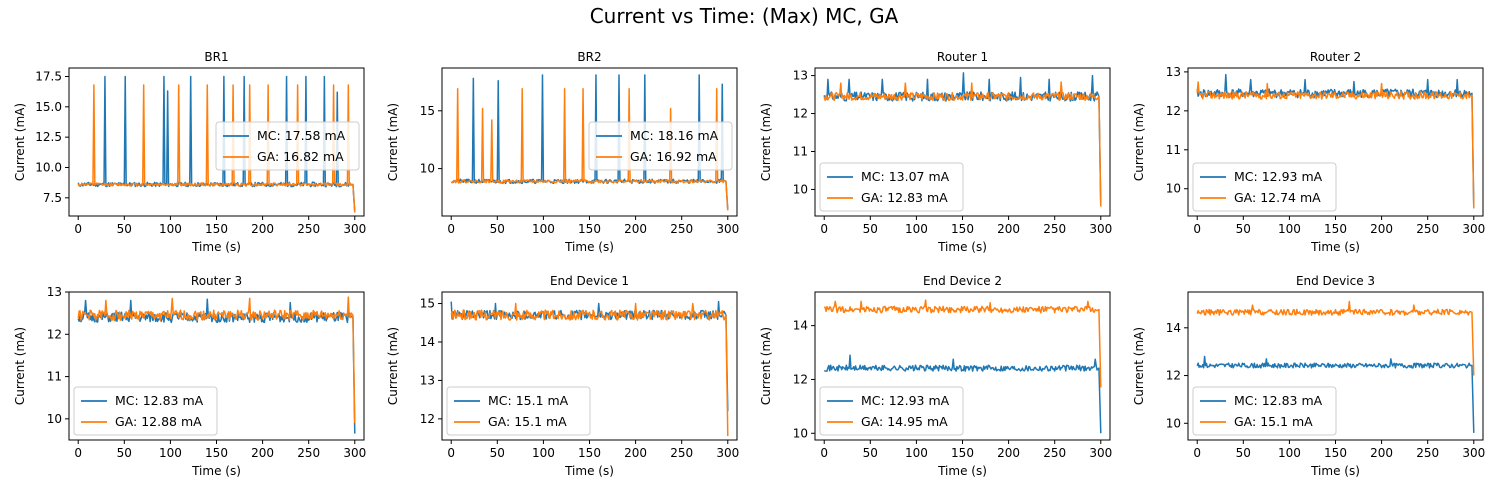 This screenshot has height=495, width=1488. What do you see at coordinates (158, 421) in the screenshot?
I see `legend-label: GA: 12.88 mA` at bounding box center [158, 421].